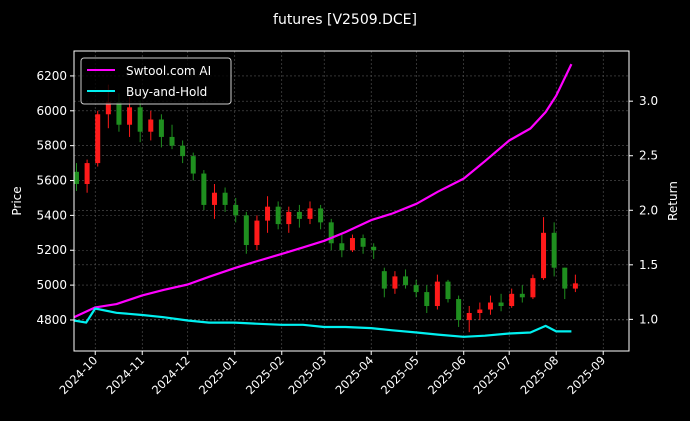 The height and width of the screenshot is (421, 690). Describe the element at coordinates (400, 375) in the screenshot. I see `x-tick-label: 2025-05` at that location.